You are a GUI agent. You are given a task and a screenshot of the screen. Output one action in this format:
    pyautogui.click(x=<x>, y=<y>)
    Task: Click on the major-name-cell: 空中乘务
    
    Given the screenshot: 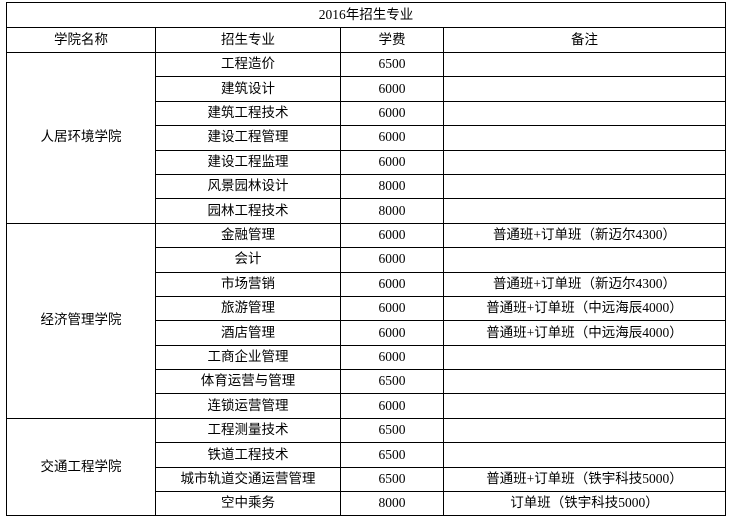 What is the action you would take?
    pyautogui.click(x=248, y=503)
    